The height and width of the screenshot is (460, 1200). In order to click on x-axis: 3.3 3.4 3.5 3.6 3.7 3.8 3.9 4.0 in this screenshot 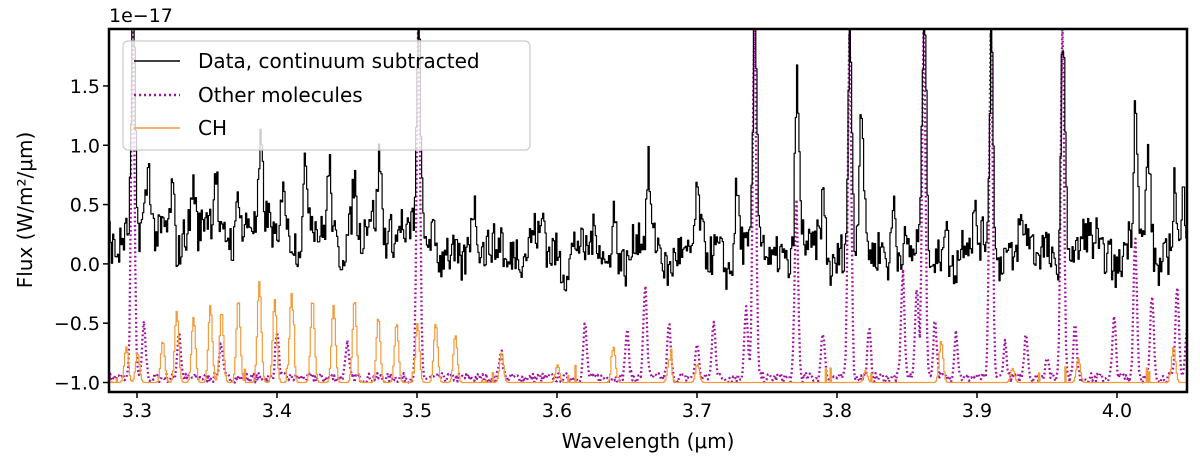, I will do `click(627, 407)`.